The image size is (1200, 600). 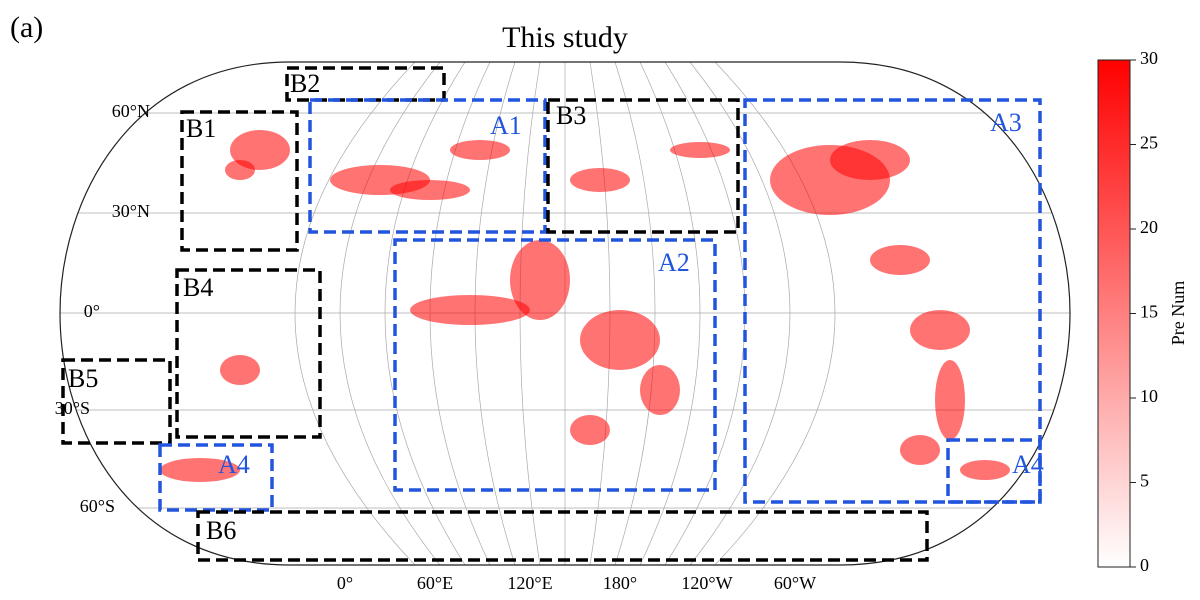 What do you see at coordinates (529, 583) in the screenshot?
I see `lon-label: 120°E` at bounding box center [529, 583].